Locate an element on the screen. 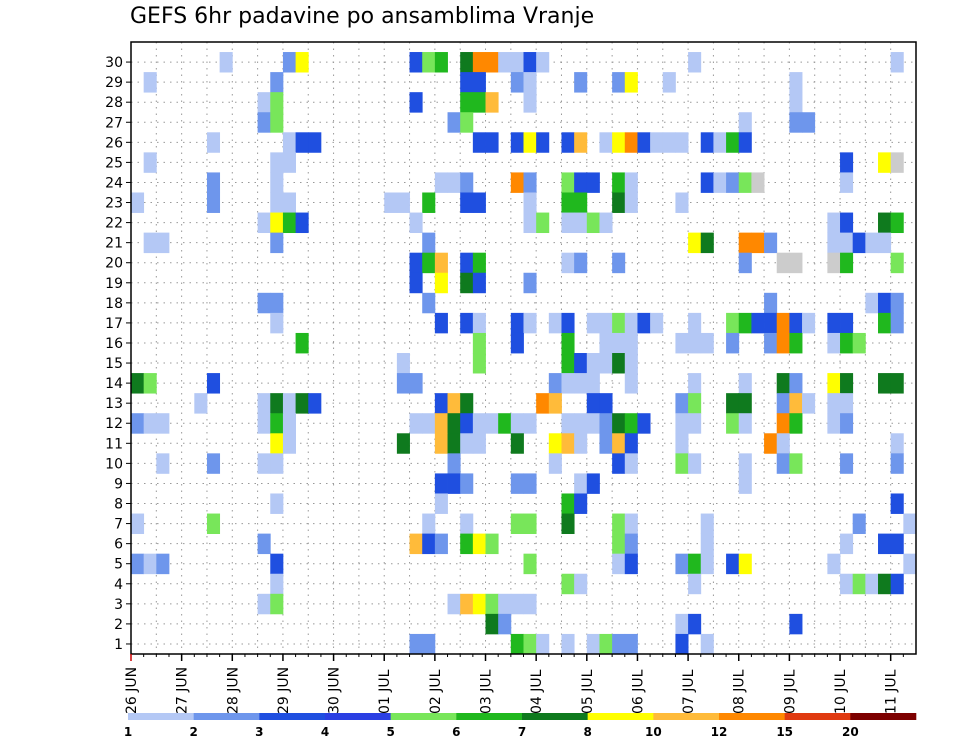  y-tick-label: 23 is located at coordinates (114, 204).